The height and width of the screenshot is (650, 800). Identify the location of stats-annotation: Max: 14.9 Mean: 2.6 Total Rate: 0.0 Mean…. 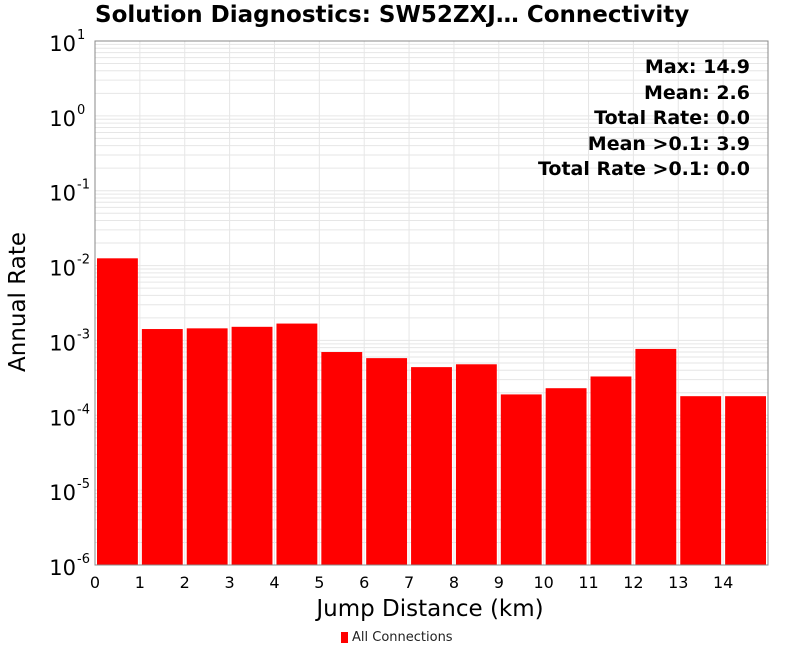
(644, 119).